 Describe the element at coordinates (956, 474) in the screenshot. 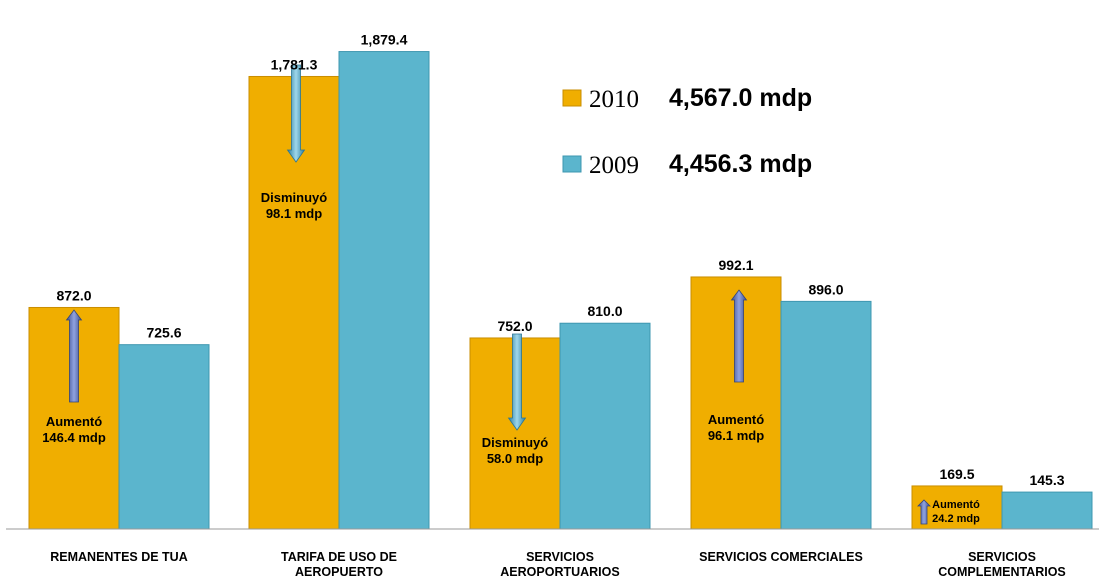

I see `value-label-2010-4: 169.5` at that location.